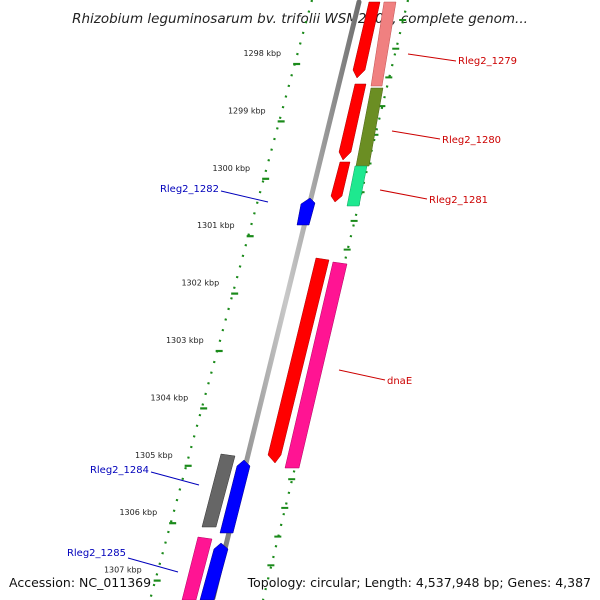 The width and height of the screenshot is (600, 600). What do you see at coordinates (154, 455) in the screenshot?
I see `ruler-tick-label: 1305 kbp` at bounding box center [154, 455].